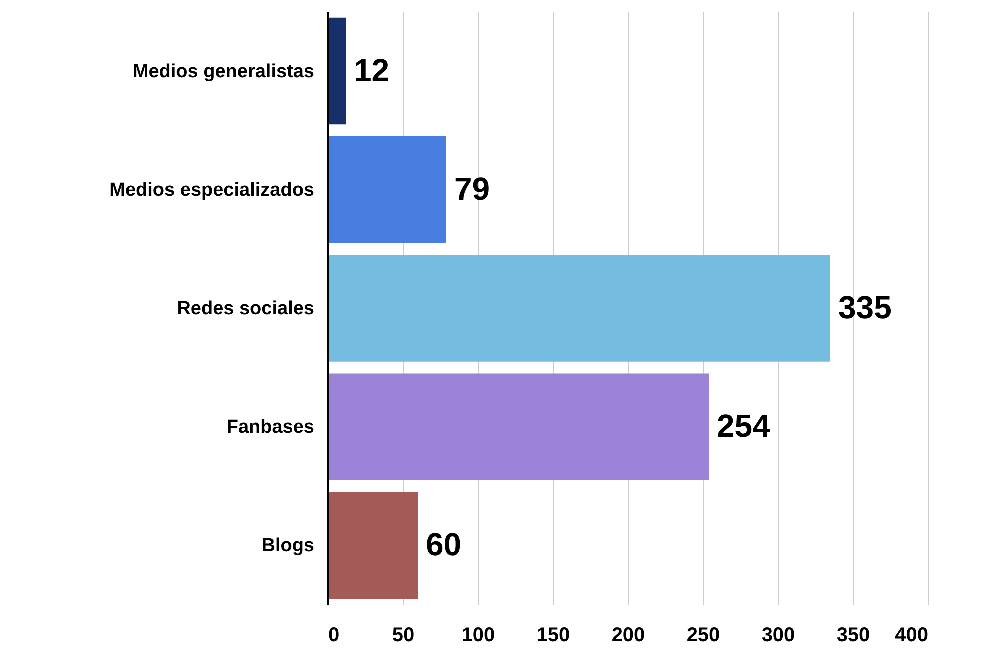 Image resolution: width=981 pixels, height=648 pixels. I want to click on y-tick-label: Medios generalistas, so click(223, 71).